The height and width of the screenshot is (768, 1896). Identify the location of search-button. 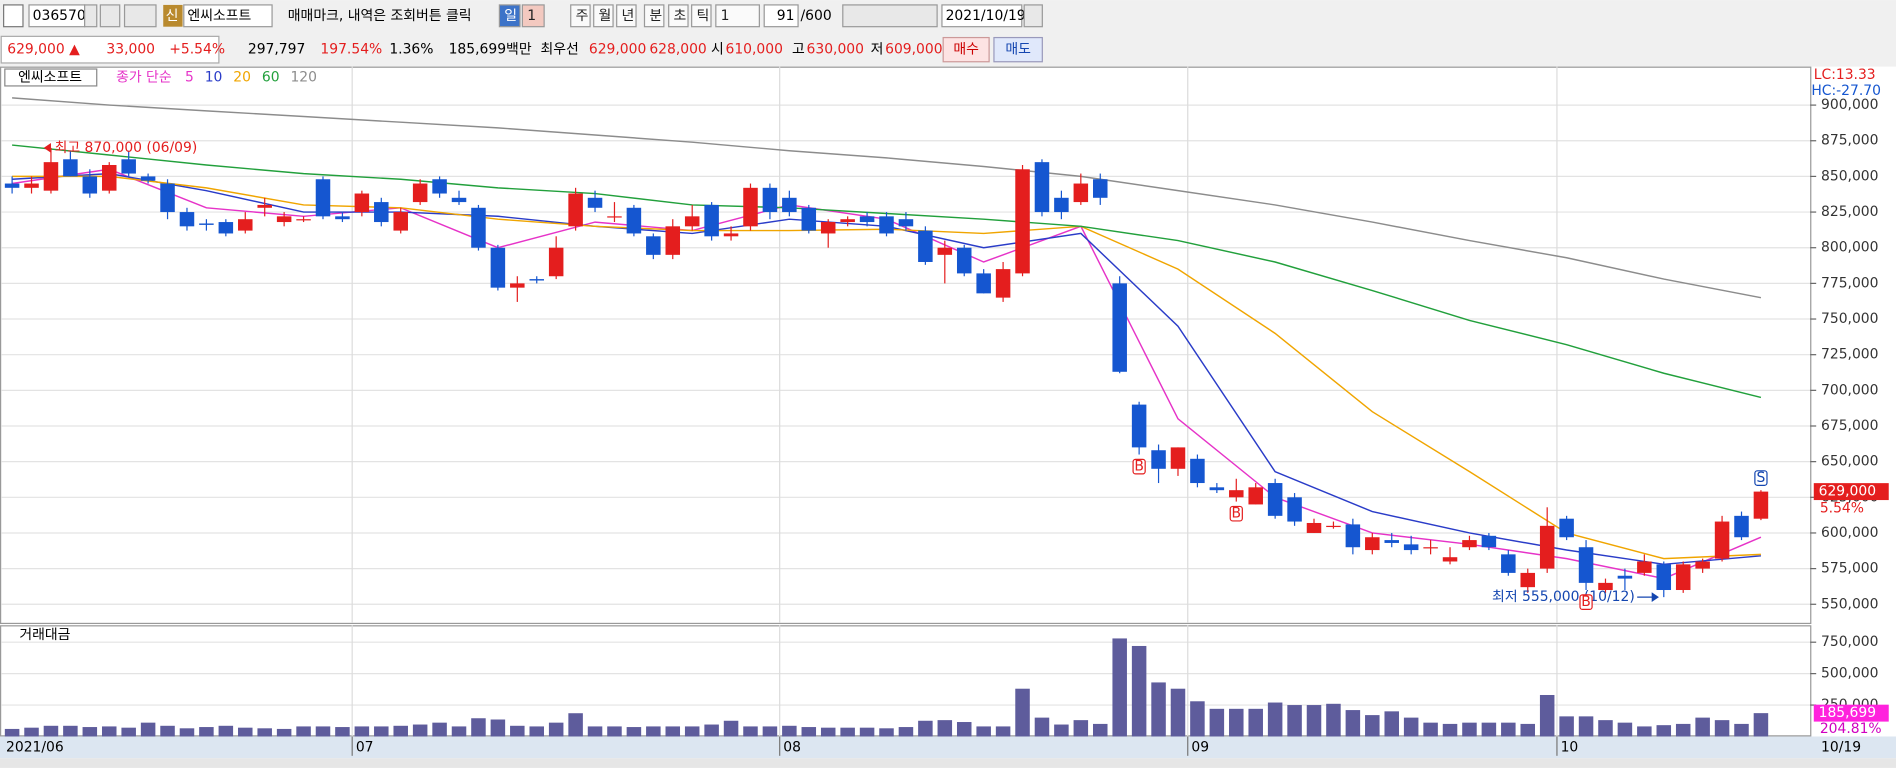
(110, 16).